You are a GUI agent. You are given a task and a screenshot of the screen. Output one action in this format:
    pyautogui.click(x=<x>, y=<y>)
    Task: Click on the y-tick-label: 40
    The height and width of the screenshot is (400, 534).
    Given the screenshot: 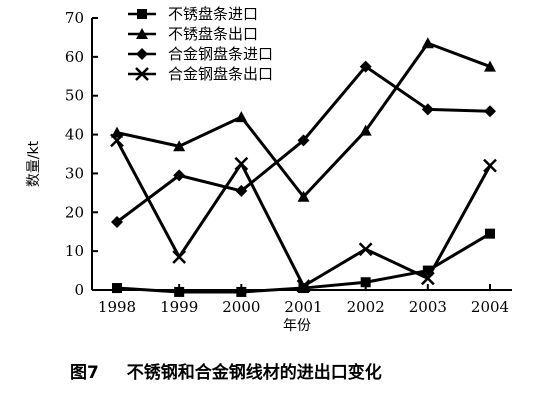 What is the action you would take?
    pyautogui.click(x=74, y=135)
    